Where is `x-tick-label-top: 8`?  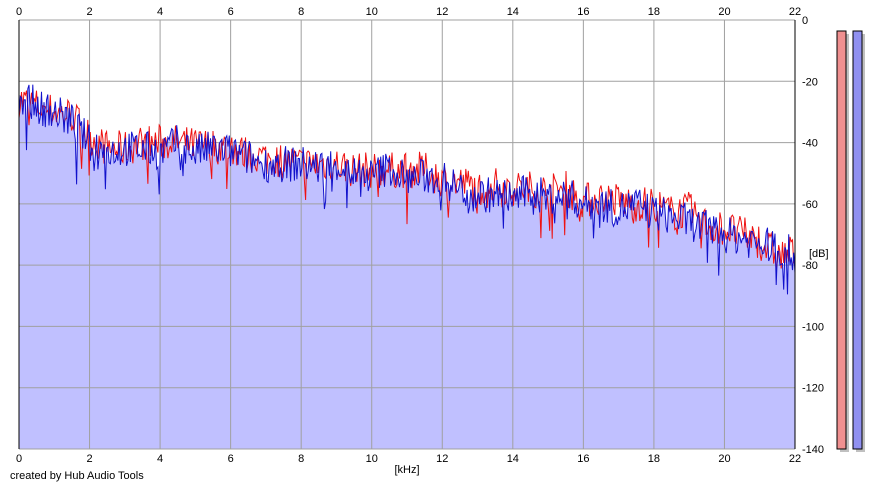 x-tick-label-top: 8 is located at coordinates (301, 12).